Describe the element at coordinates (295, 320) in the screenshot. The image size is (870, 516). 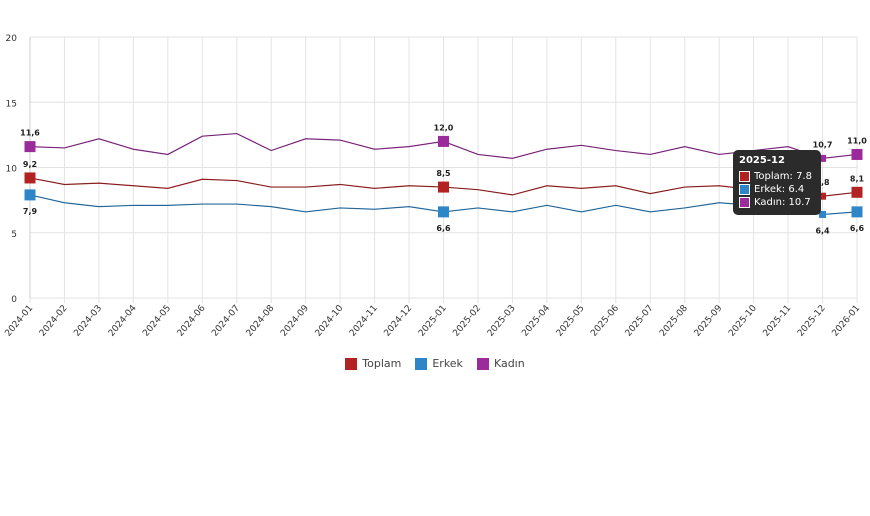
I see `x-tick-label: 2024-09` at that location.